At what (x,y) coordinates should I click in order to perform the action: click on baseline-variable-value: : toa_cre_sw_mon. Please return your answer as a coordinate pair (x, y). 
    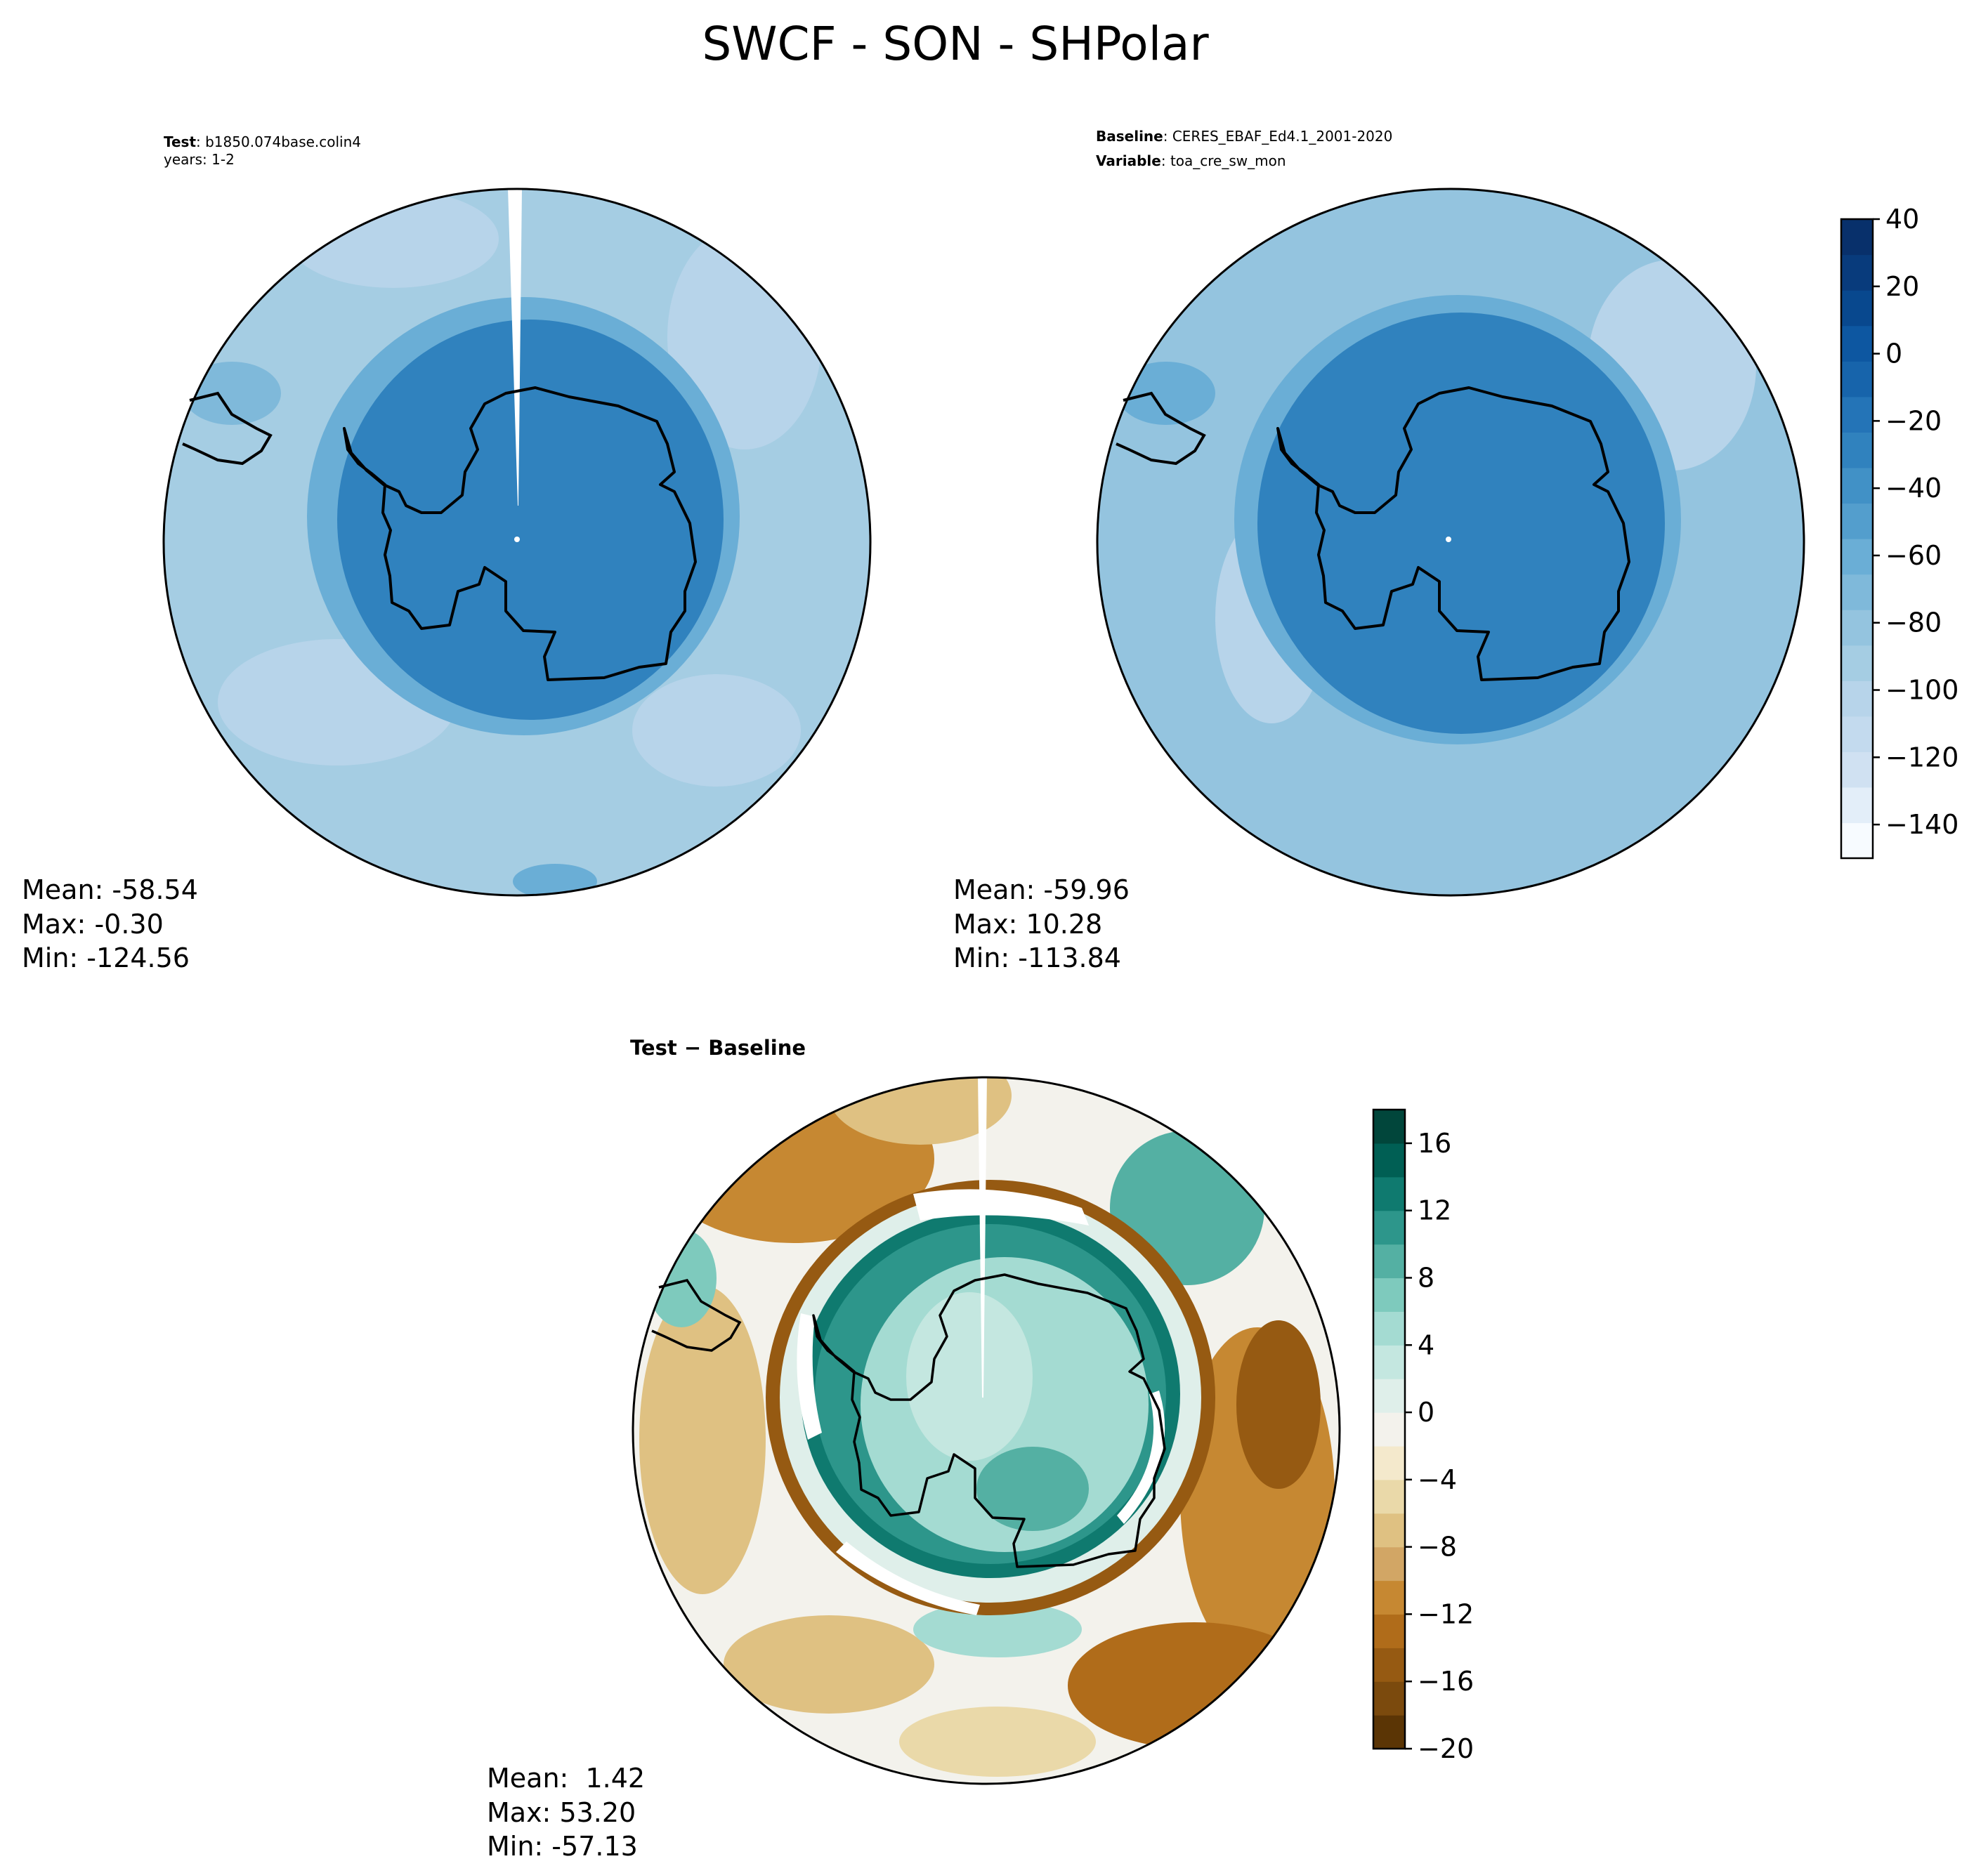
    Looking at the image, I should click on (1223, 160).